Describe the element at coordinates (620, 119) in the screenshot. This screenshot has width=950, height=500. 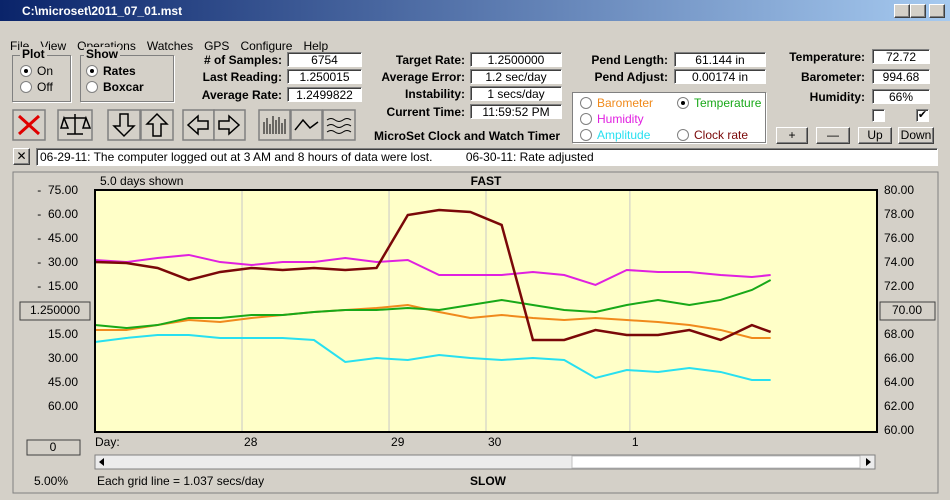
I see `legend-label: Humidity` at that location.